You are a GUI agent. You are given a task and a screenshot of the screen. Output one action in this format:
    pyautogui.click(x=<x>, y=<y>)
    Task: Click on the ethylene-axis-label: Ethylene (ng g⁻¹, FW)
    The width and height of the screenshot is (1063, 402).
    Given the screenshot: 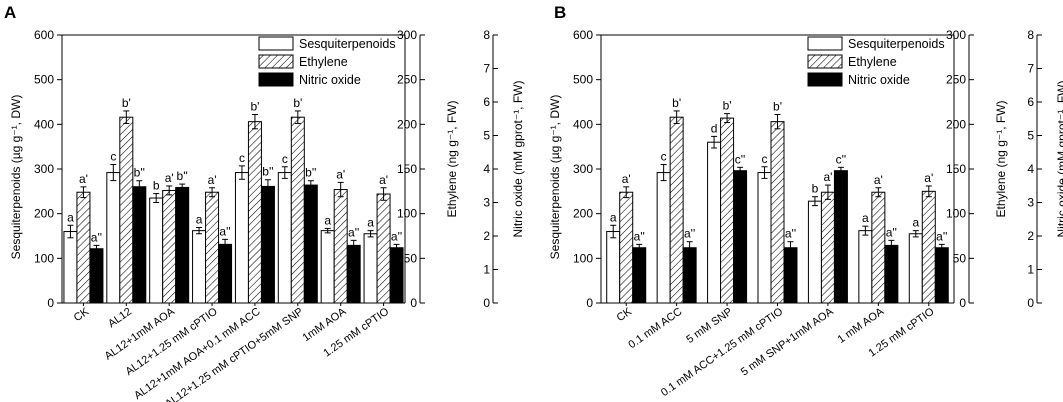 What is the action you would take?
    pyautogui.click(x=1001, y=158)
    